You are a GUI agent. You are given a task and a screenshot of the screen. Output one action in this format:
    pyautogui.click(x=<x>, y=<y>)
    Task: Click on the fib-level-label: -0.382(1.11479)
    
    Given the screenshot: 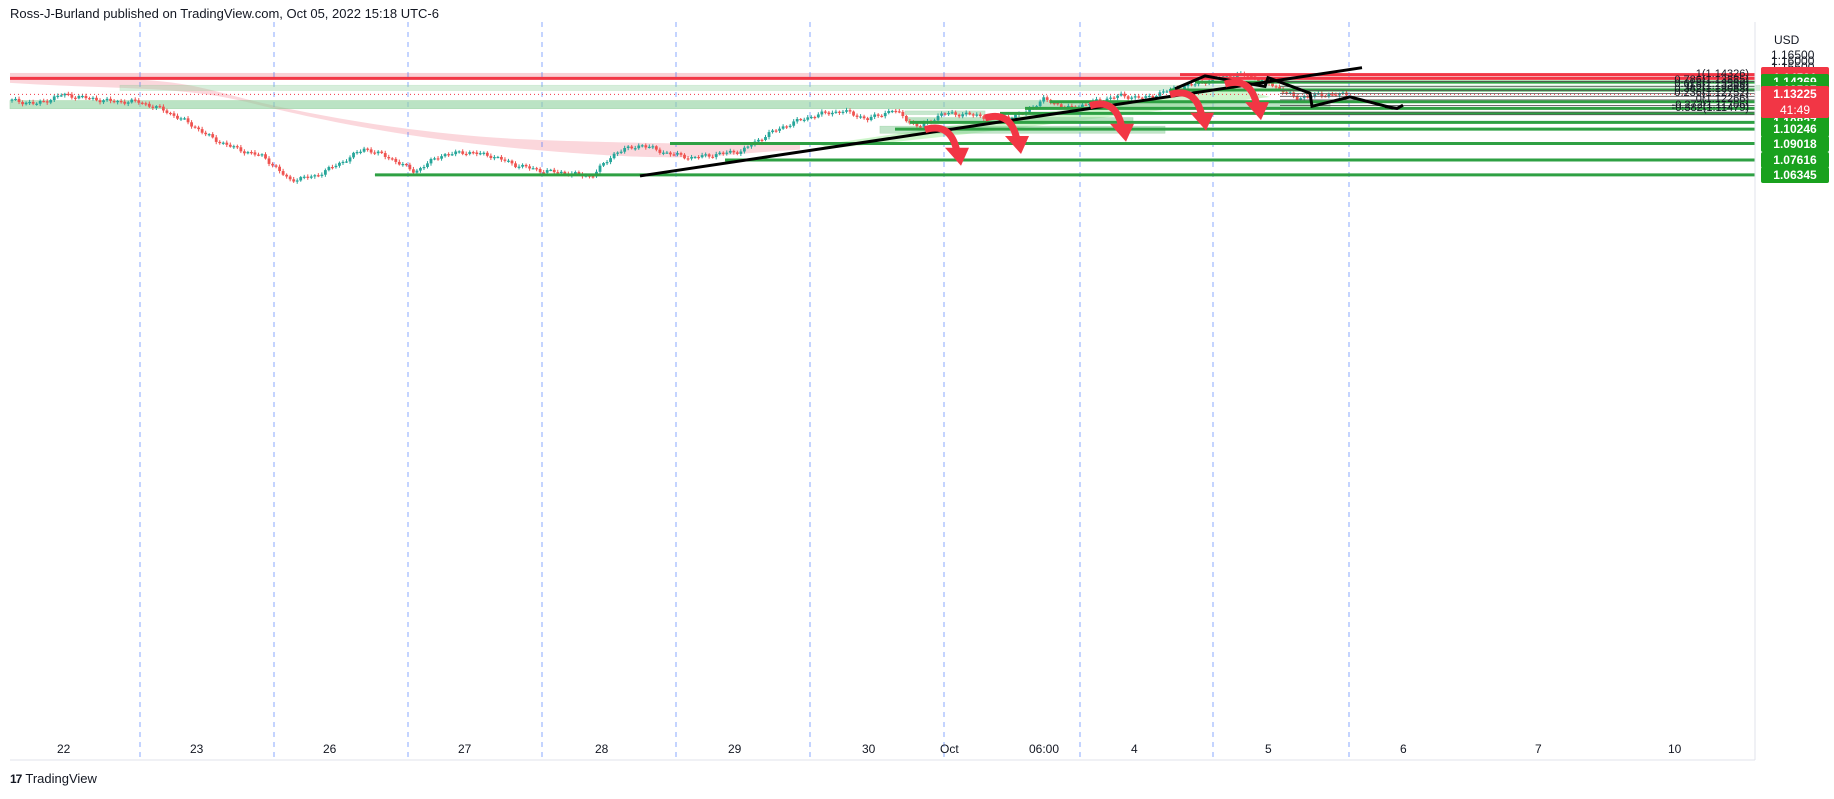 What is the action you would take?
    pyautogui.click(x=1710, y=107)
    